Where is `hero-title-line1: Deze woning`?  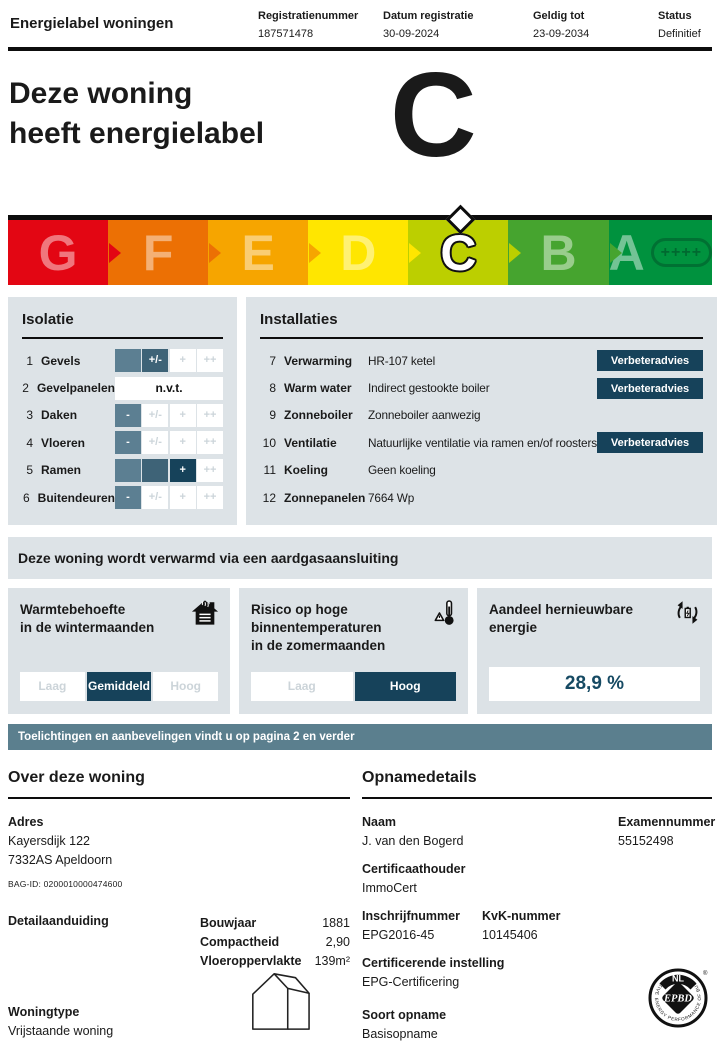 hero-title-line1: Deze woning is located at coordinates (101, 93).